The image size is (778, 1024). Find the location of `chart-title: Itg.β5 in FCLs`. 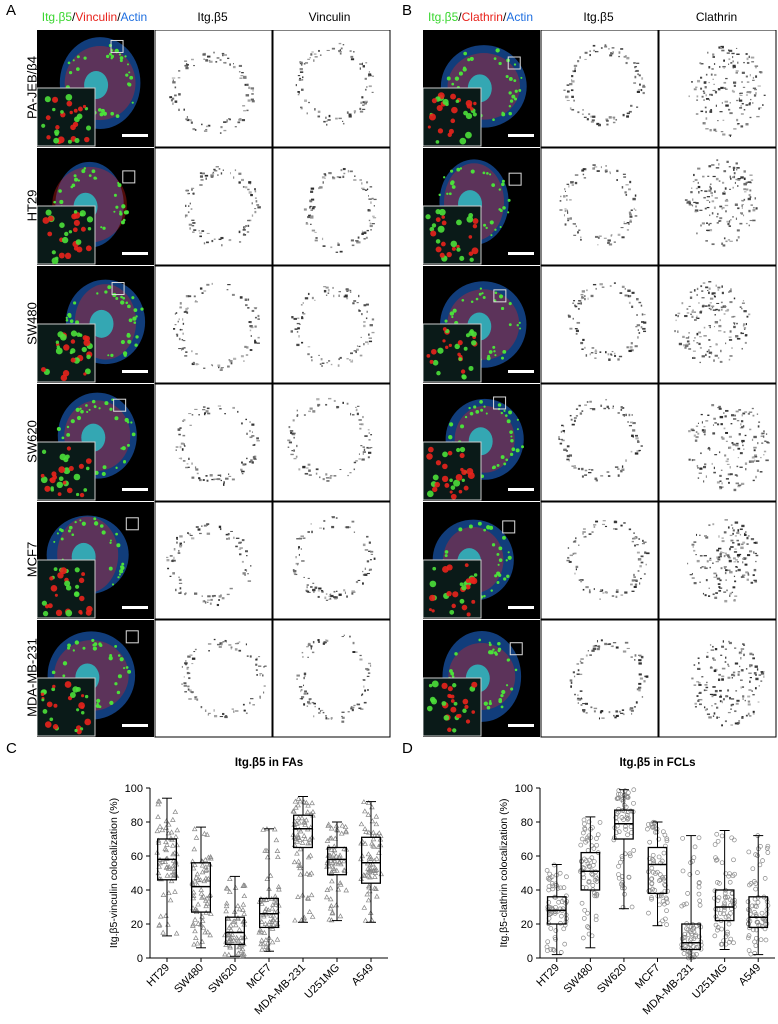

chart-title: Itg.β5 in FCLs is located at coordinates (657, 763).